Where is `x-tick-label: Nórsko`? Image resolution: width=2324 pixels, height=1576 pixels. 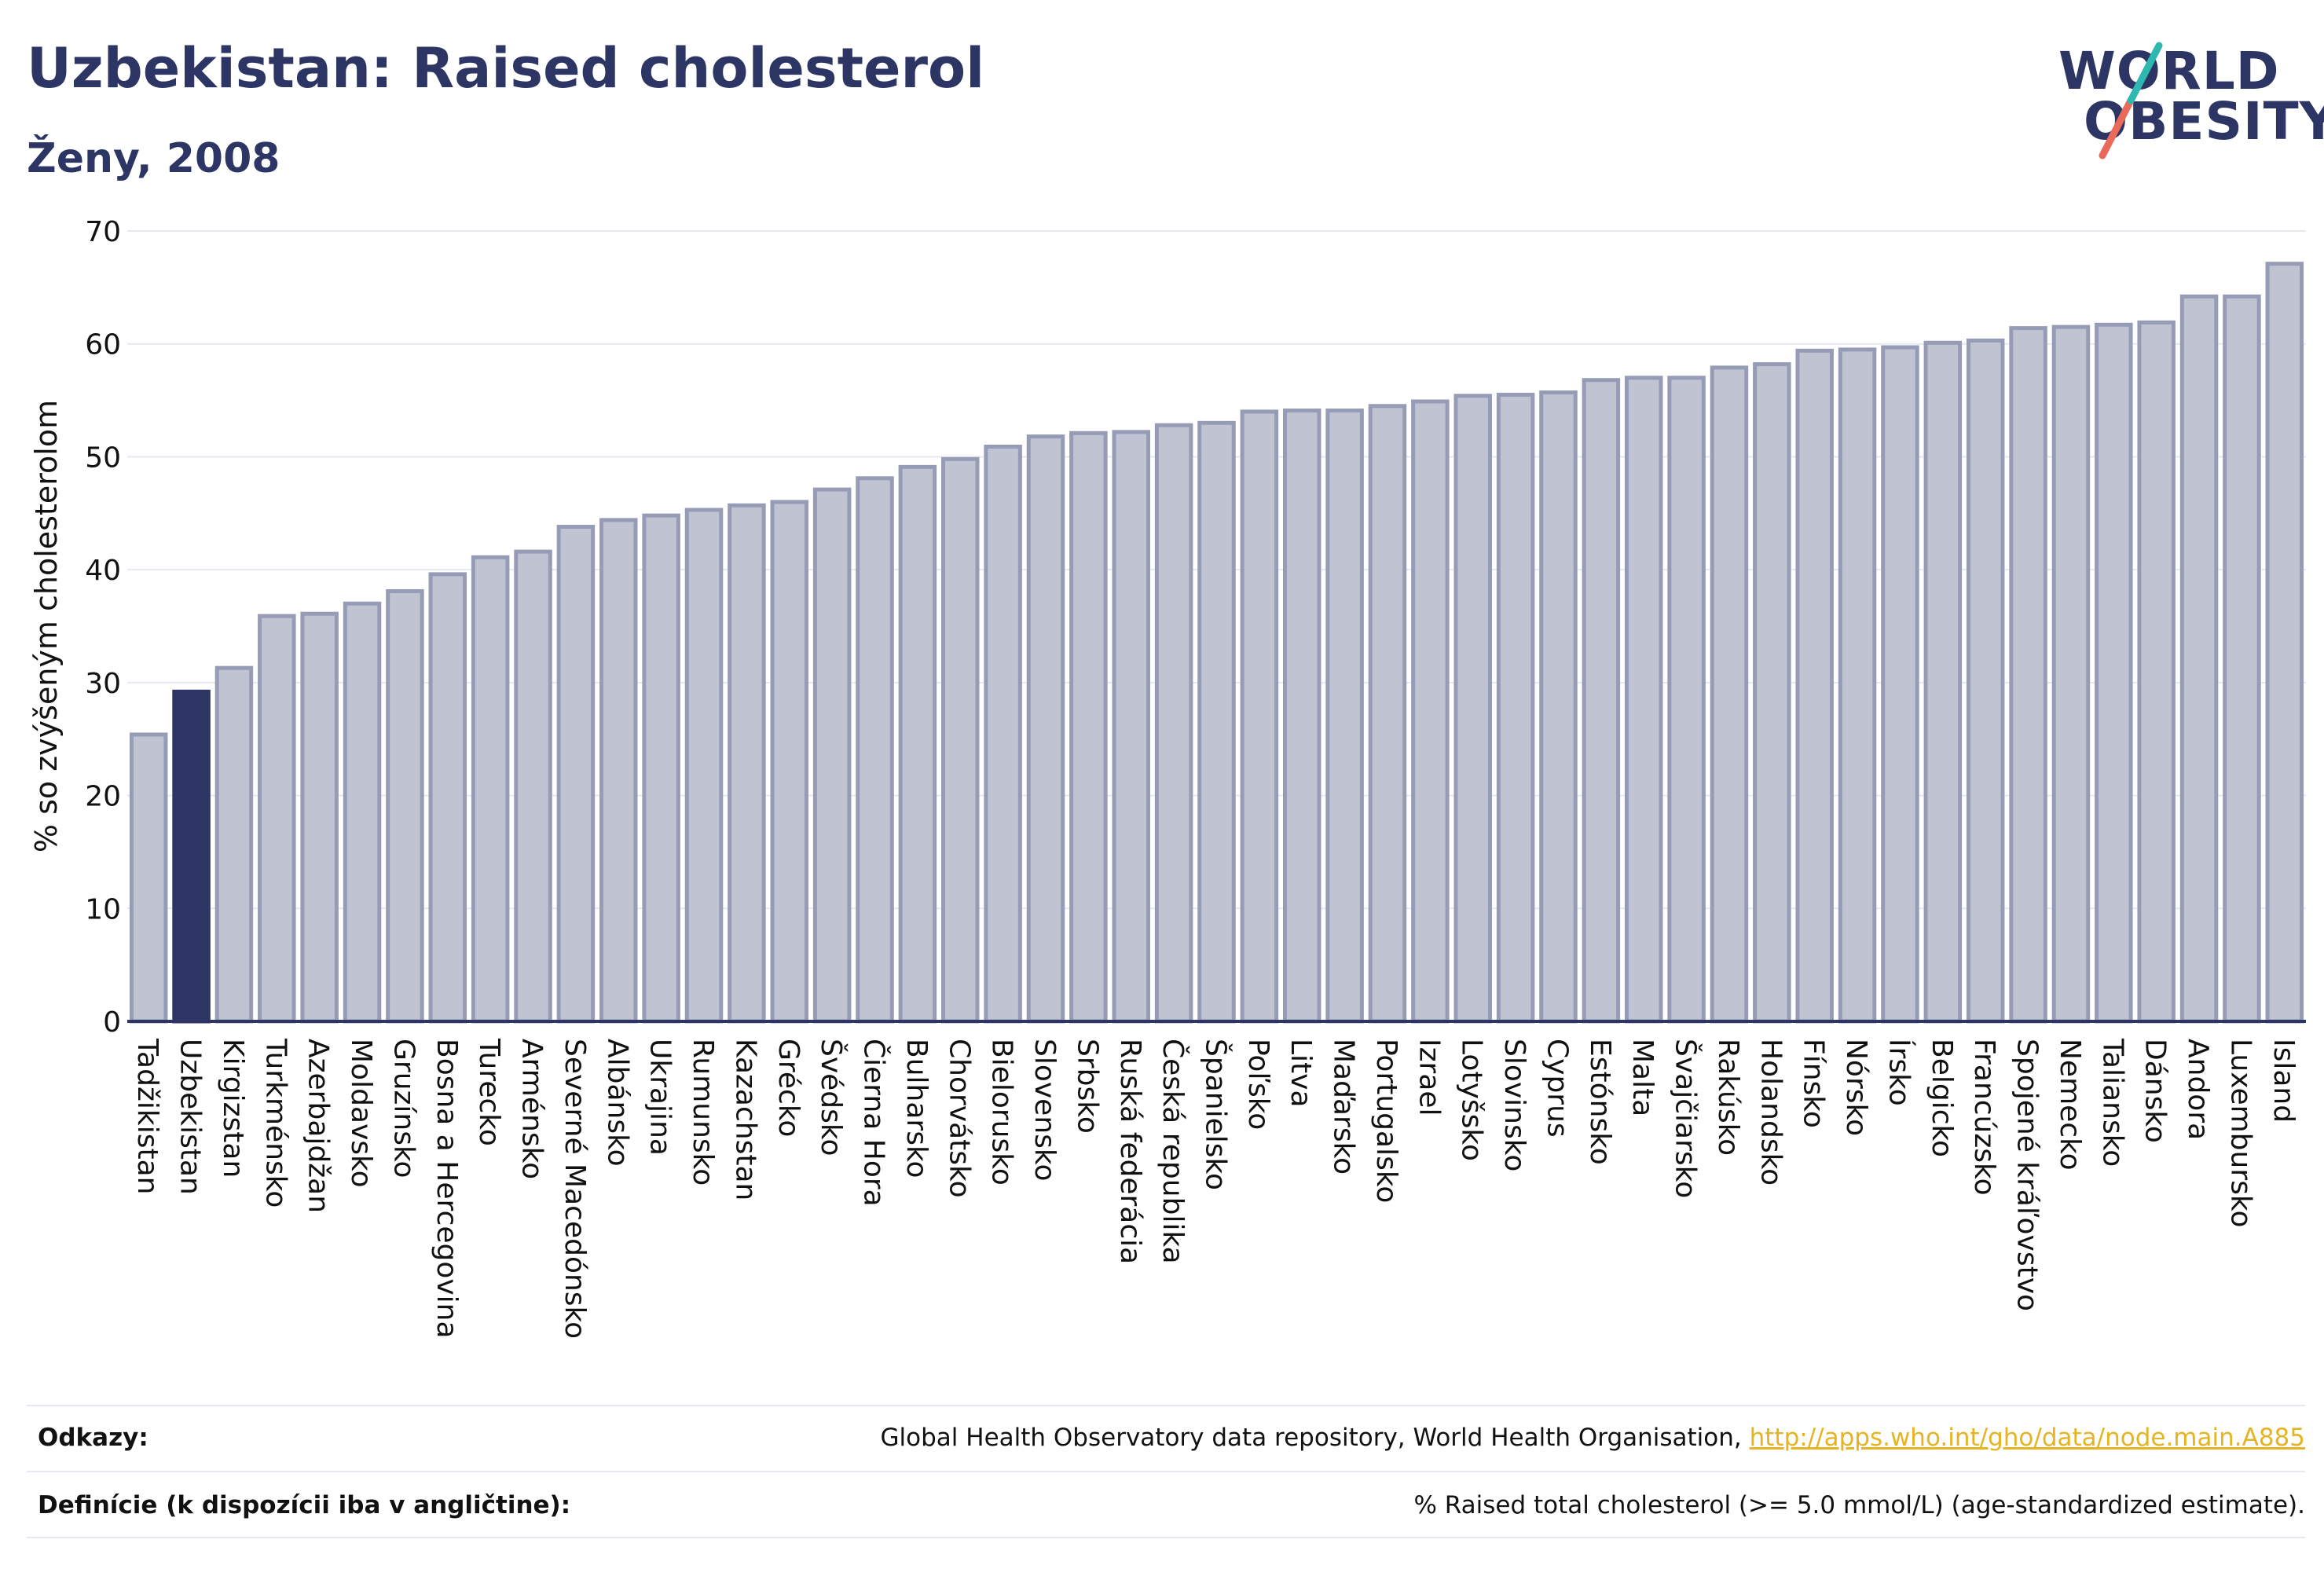
x-tick-label: Nórsko is located at coordinates (1856, 1087).